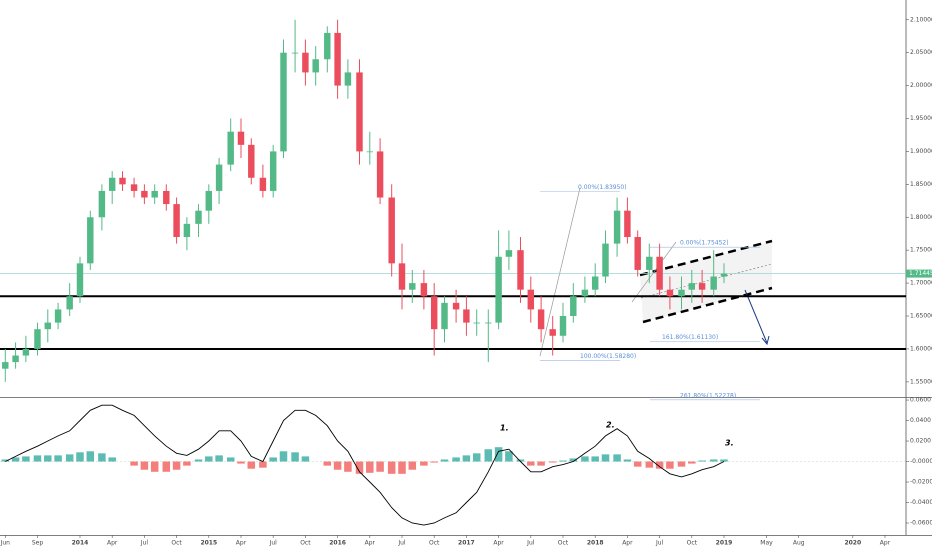 This screenshot has height=550, width=932. I want to click on y-tick-label: 1.70000, so click(921, 283).